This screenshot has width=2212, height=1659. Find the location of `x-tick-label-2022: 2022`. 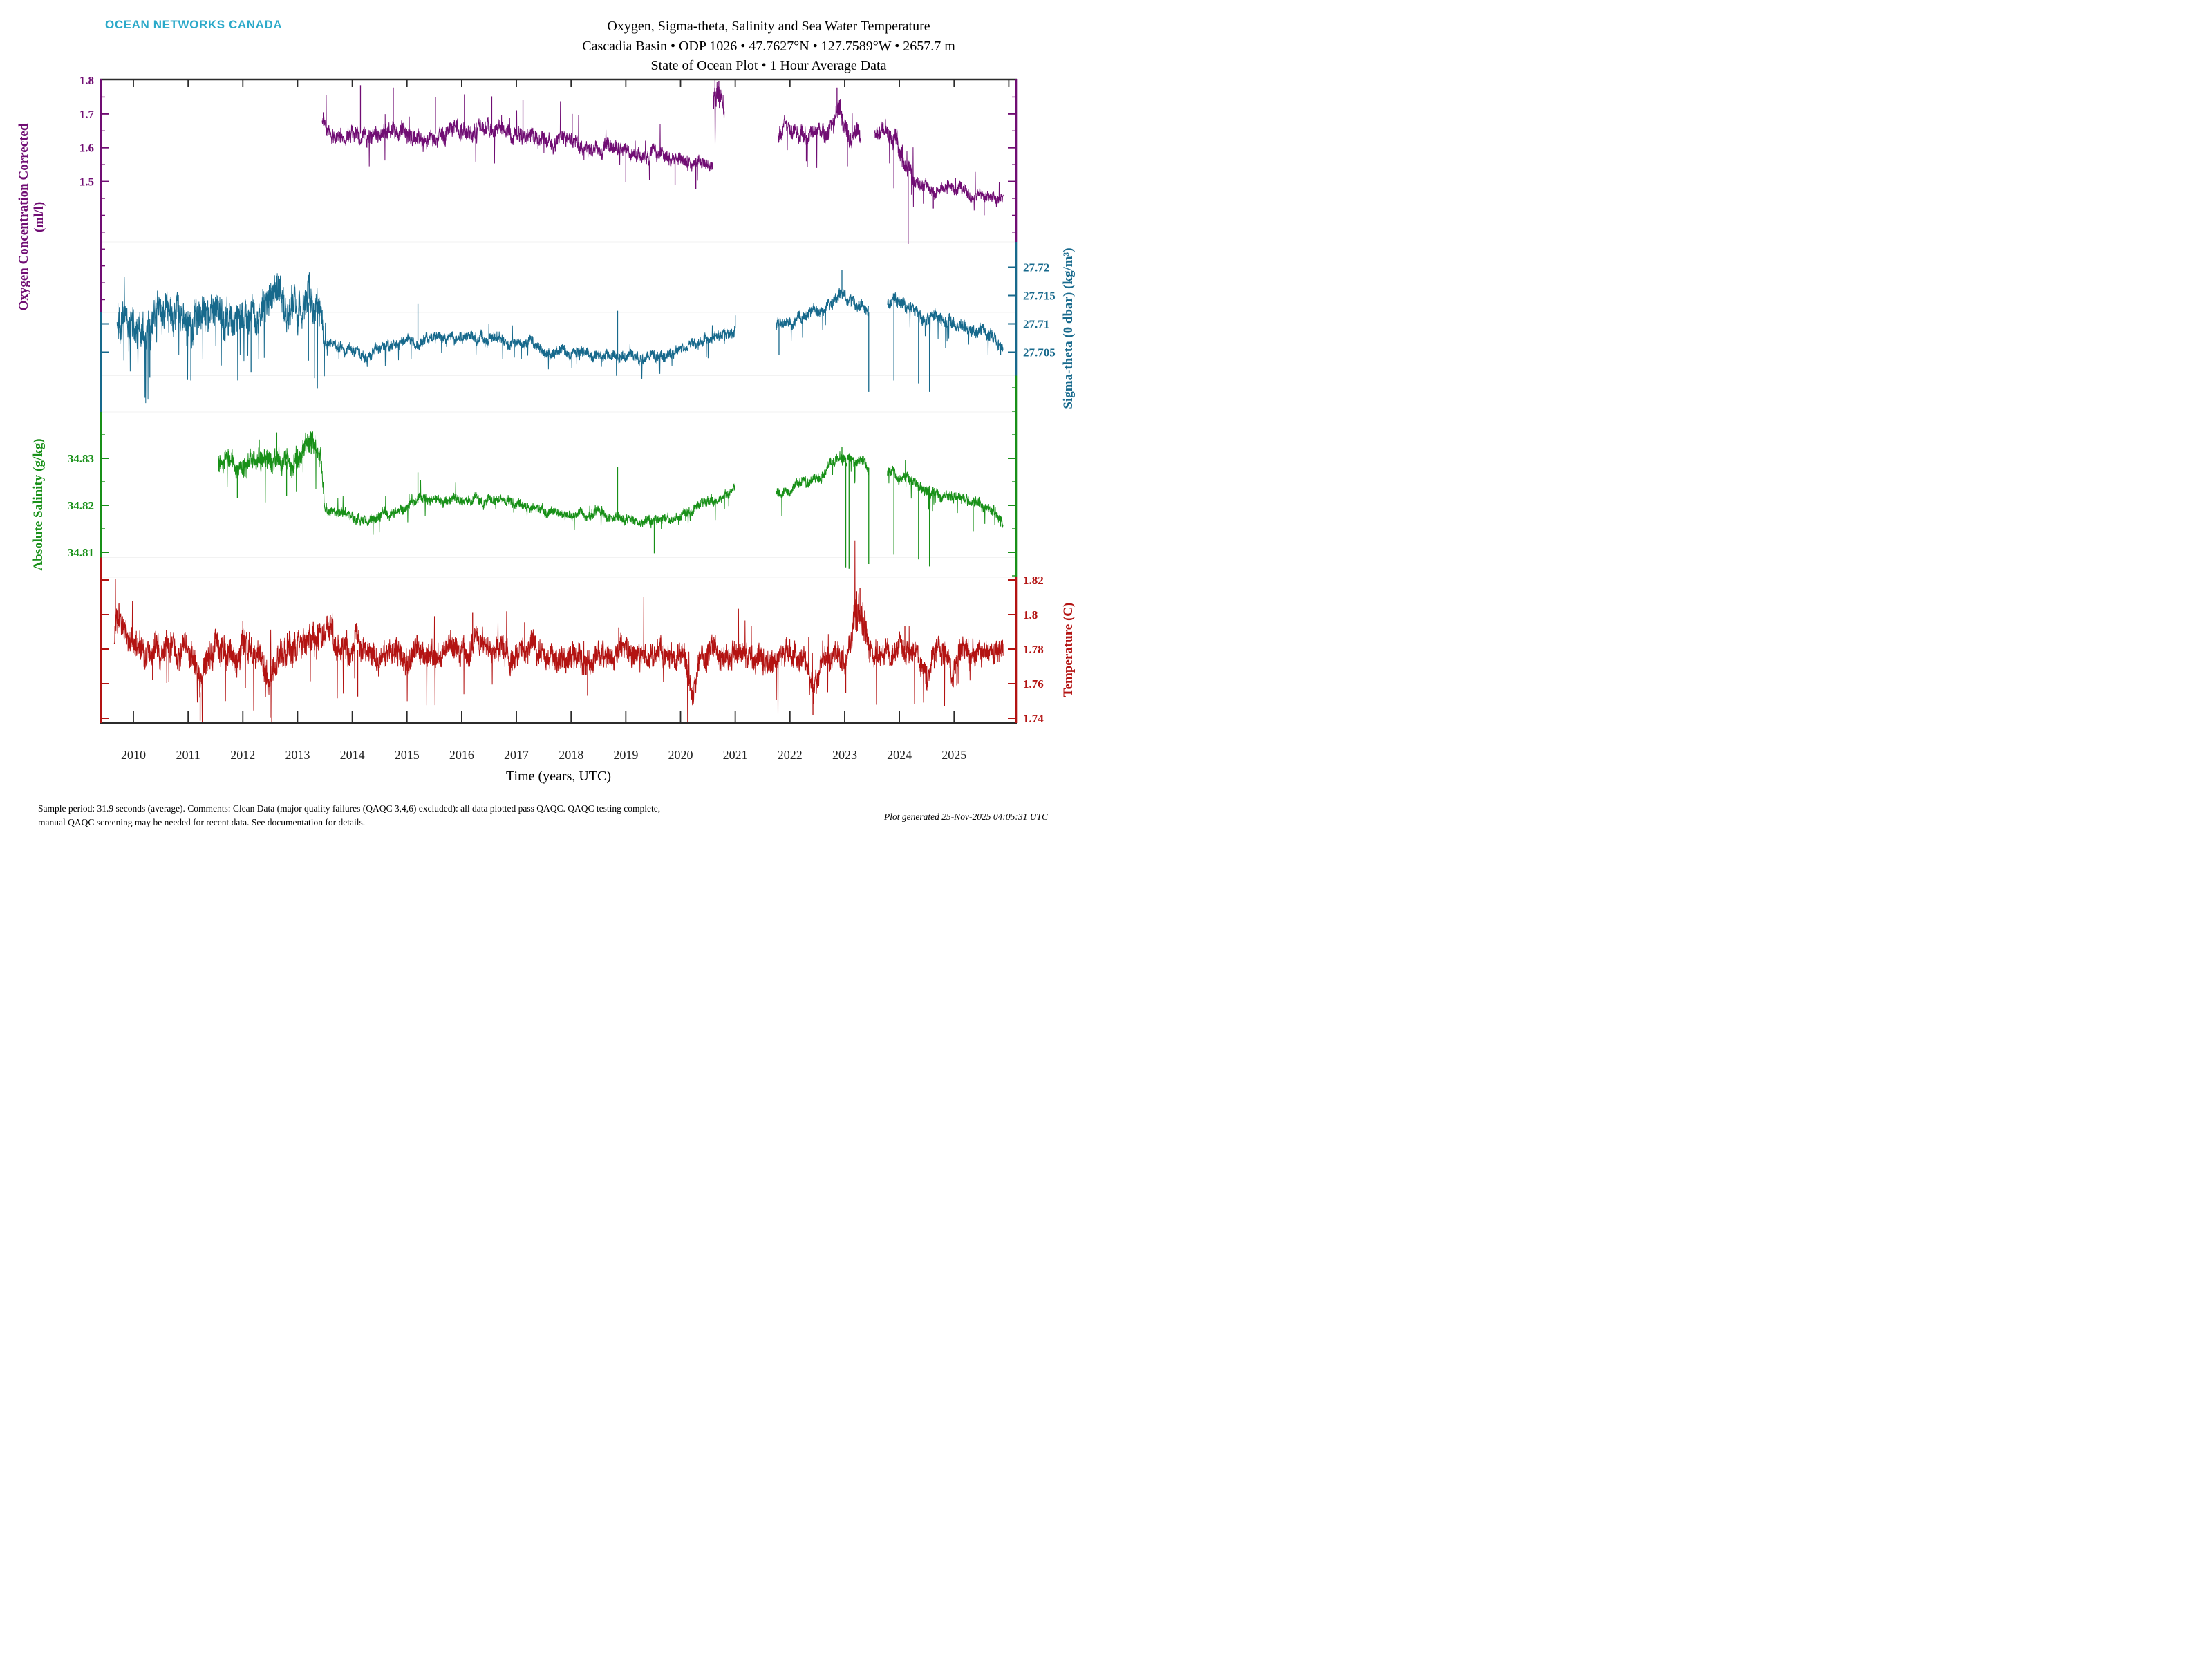

x-tick-label-2022: 2022 is located at coordinates (791, 755).